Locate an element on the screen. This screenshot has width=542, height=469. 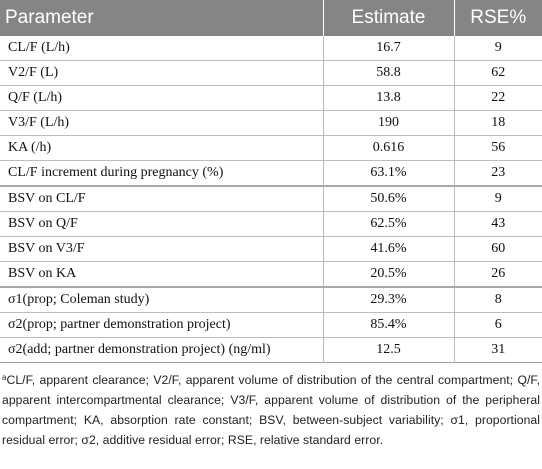
table-row: BSV on KA 20.5% 26 is located at coordinates (271, 274).